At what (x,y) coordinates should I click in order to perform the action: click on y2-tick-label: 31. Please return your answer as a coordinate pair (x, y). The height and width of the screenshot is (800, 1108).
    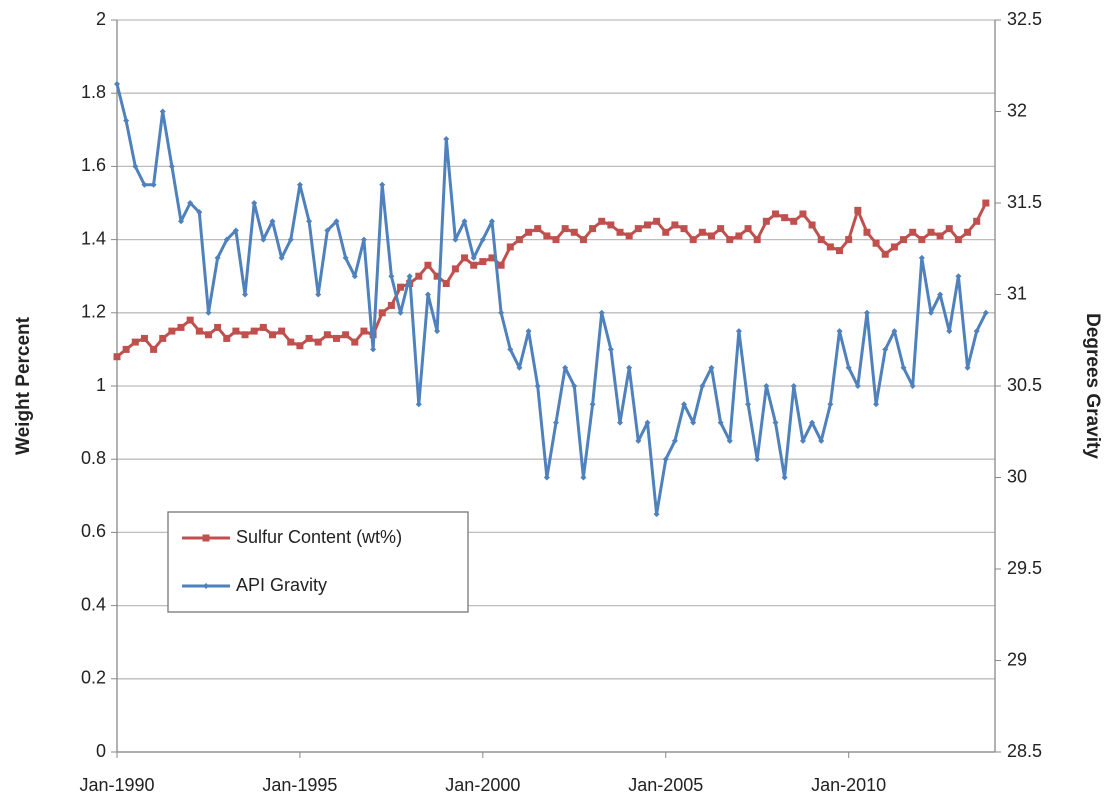
    Looking at the image, I should click on (1017, 293).